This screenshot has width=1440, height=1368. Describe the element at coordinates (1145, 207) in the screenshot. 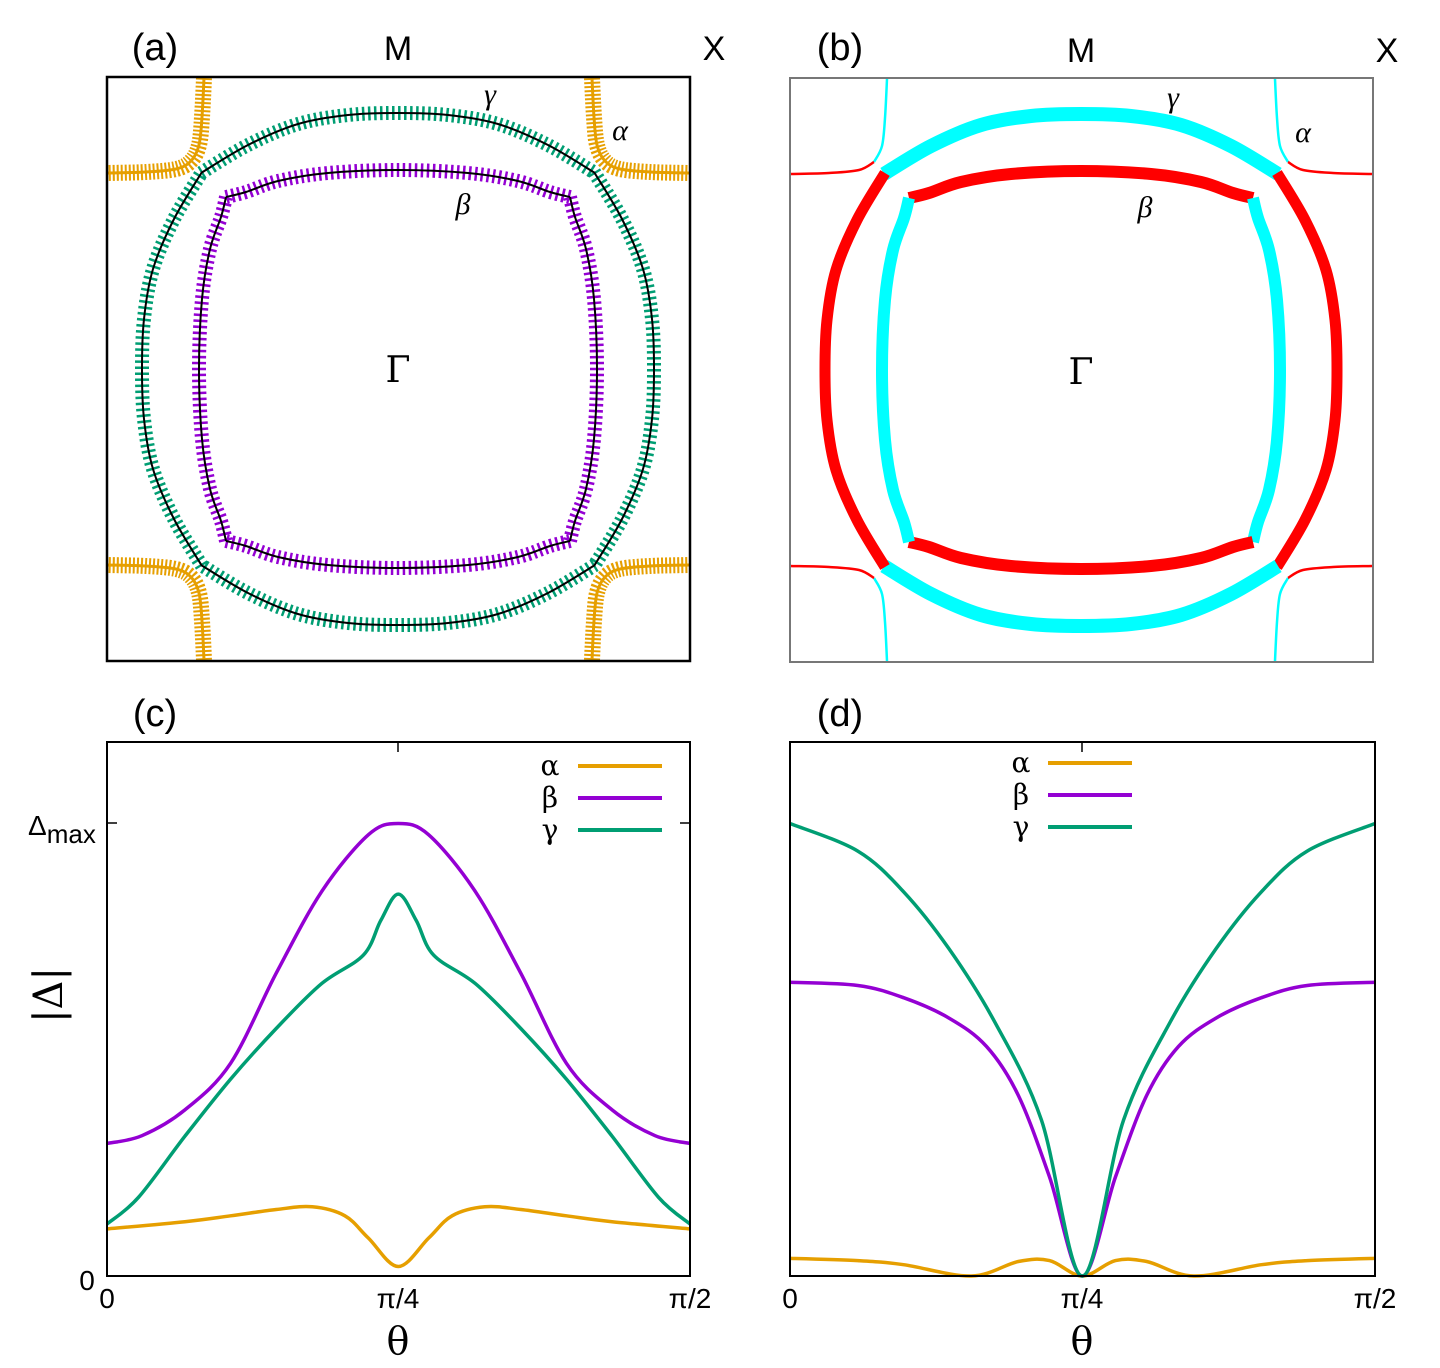

I see `panel-b-beta-band-label: β` at that location.